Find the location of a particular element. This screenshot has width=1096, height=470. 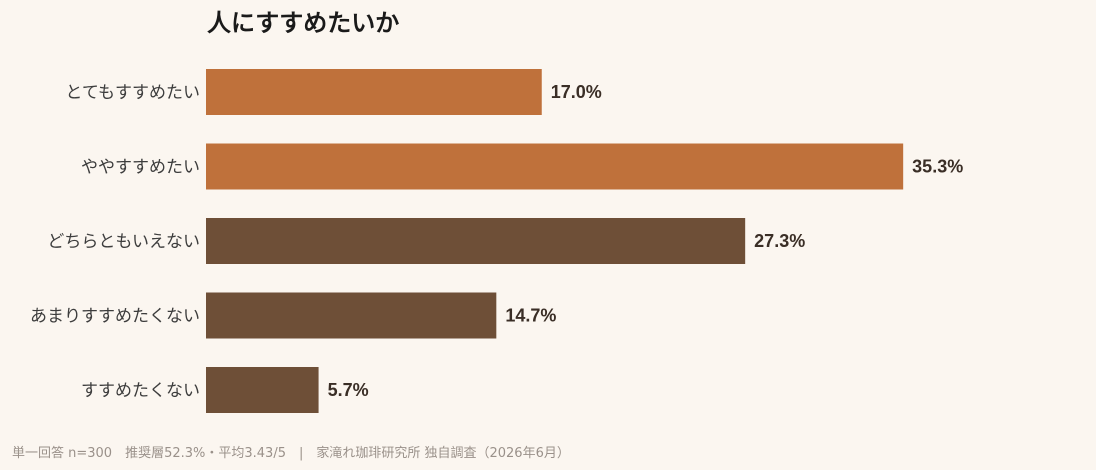

bar-value-label: 35.3% is located at coordinates (937, 167).